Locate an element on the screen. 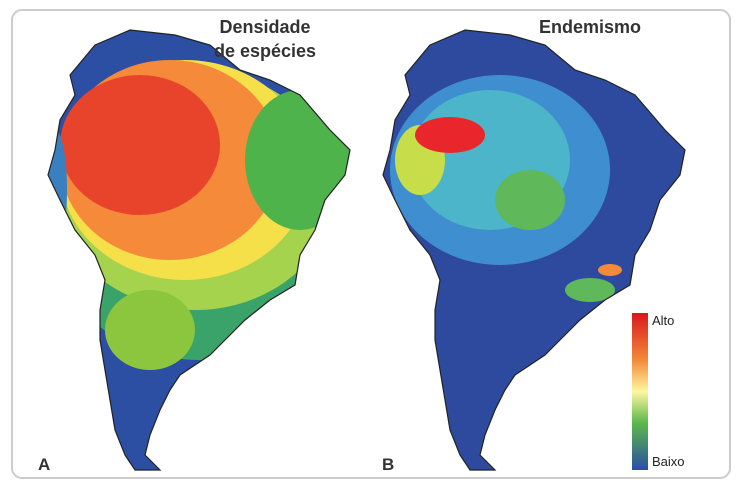 This screenshot has height=490, width=742. legend-high: Alto is located at coordinates (663, 320).